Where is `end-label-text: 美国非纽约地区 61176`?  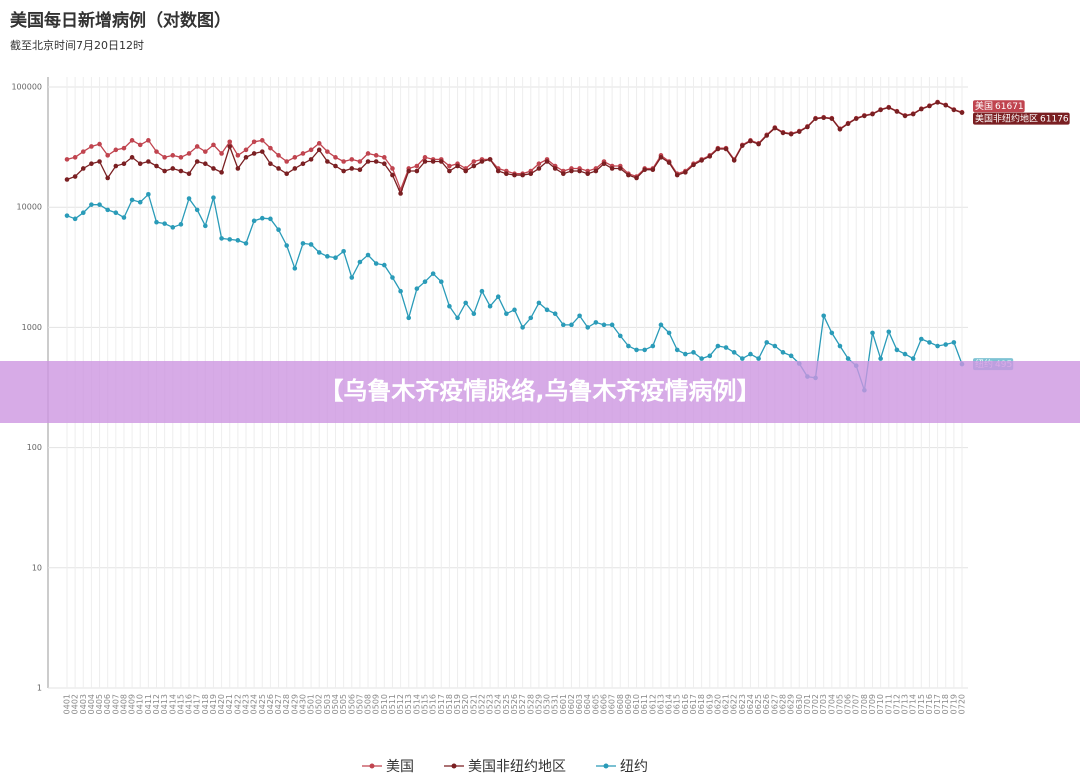 end-label-text: 美国非纽约地区 61176 is located at coordinates (1022, 118).